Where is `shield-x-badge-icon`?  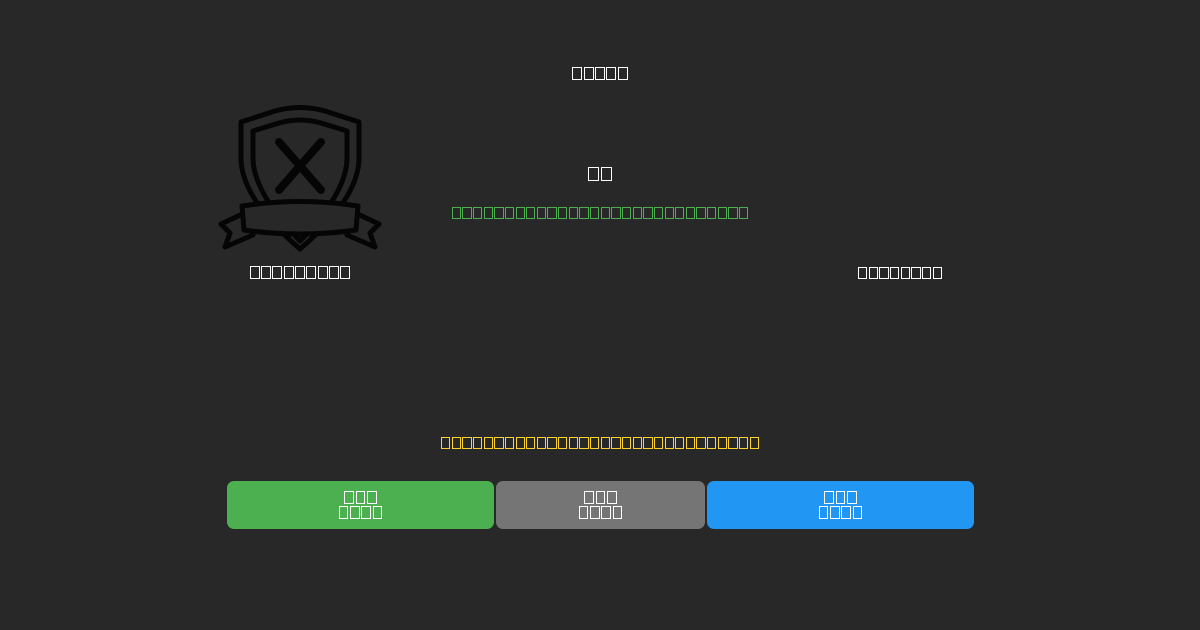
shield-x-badge-icon is located at coordinates (300, 176).